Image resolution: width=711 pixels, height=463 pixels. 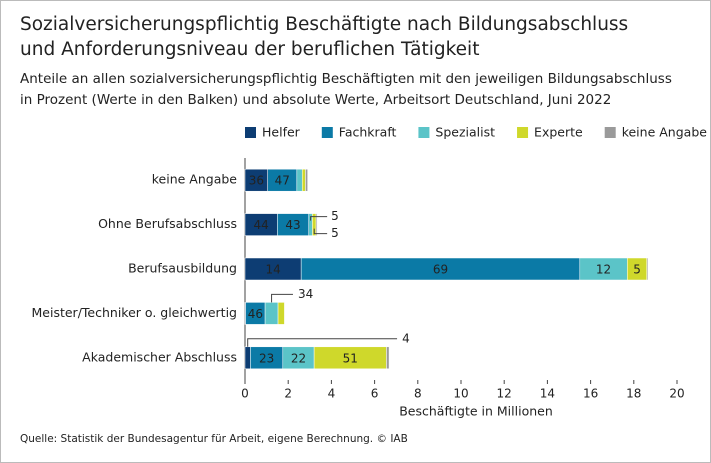 I want to click on data-label: 12, so click(x=603, y=270).